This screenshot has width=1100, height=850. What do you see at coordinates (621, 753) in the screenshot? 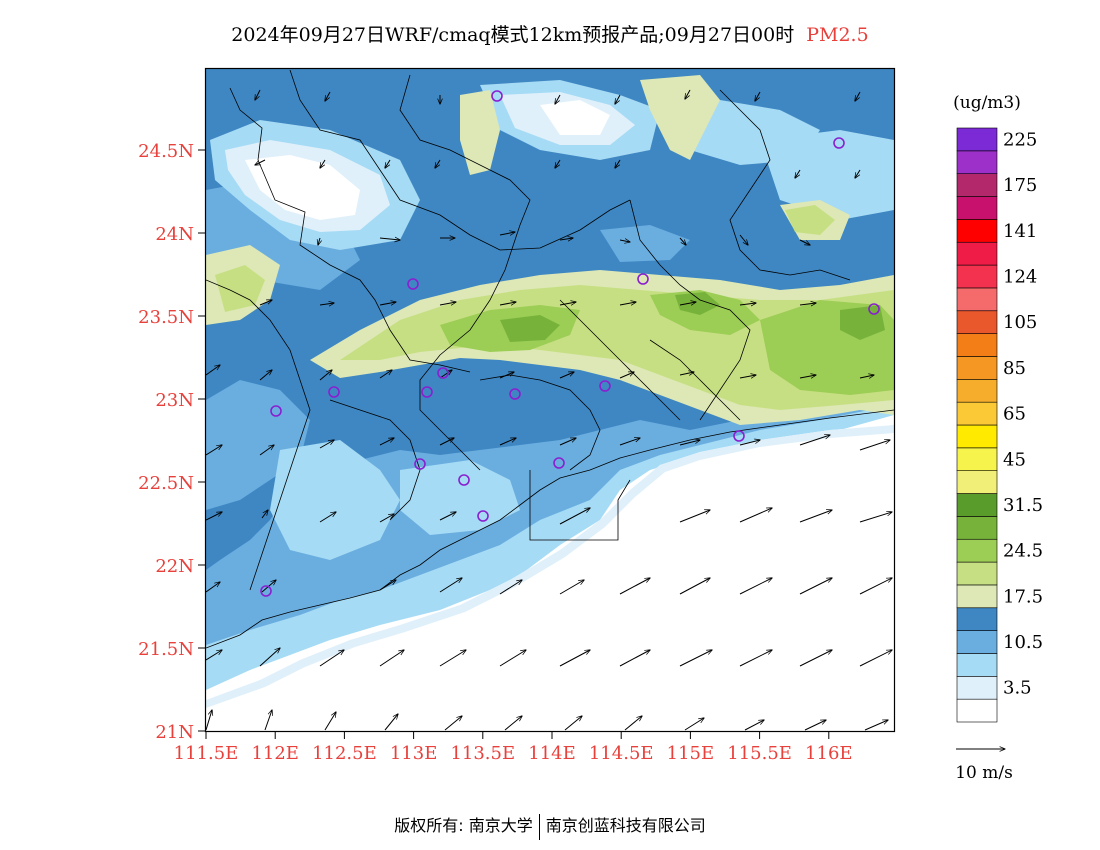
I see `lon-tick-label: 114.5E` at bounding box center [621, 753].